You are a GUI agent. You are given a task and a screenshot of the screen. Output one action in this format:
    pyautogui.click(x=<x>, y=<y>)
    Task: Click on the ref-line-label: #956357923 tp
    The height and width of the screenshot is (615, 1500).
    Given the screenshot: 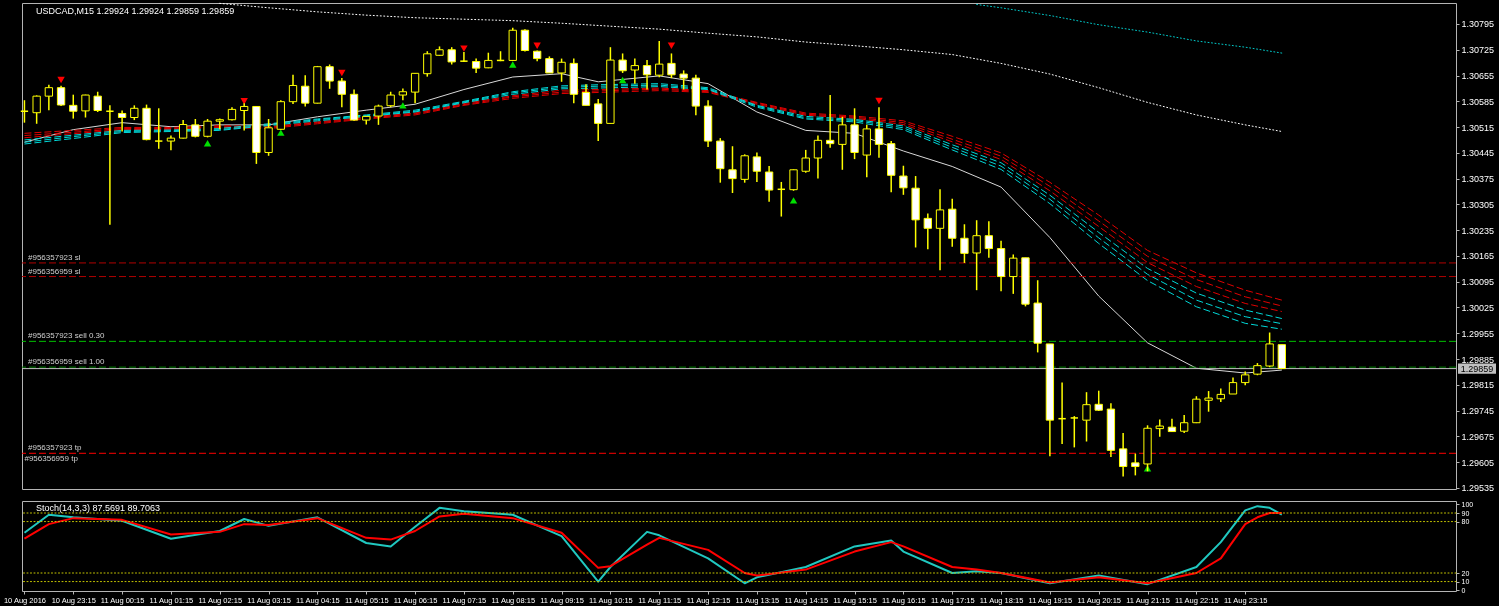 What is the action you would take?
    pyautogui.click(x=55, y=448)
    